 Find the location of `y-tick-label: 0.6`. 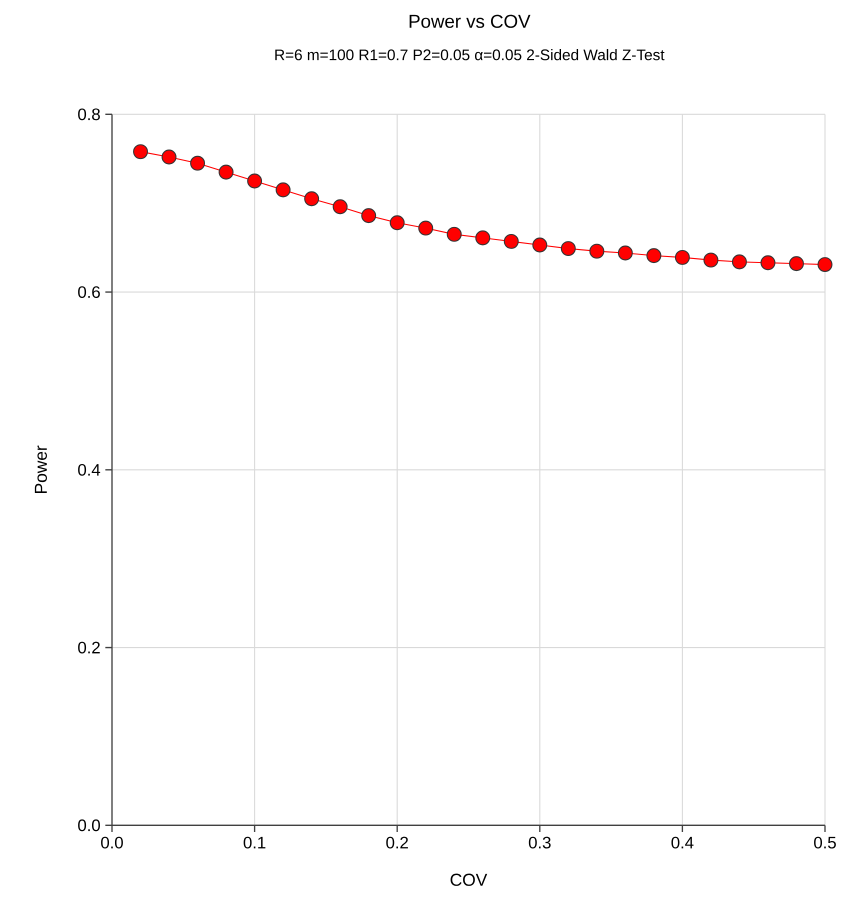

y-tick-label: 0.6 is located at coordinates (89, 292).